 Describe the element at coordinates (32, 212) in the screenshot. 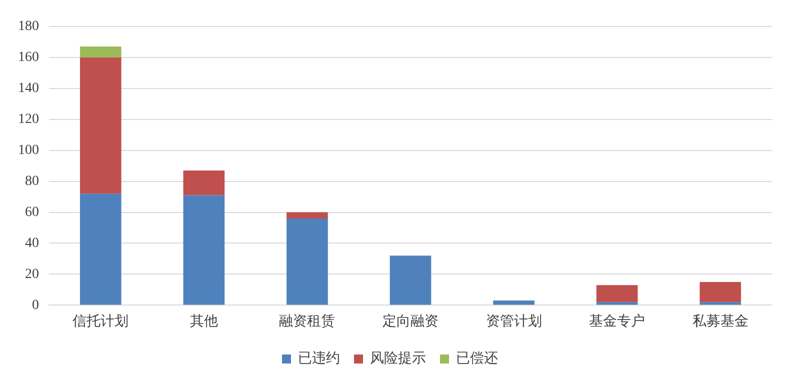

I see `y-tick-label: 60` at that location.